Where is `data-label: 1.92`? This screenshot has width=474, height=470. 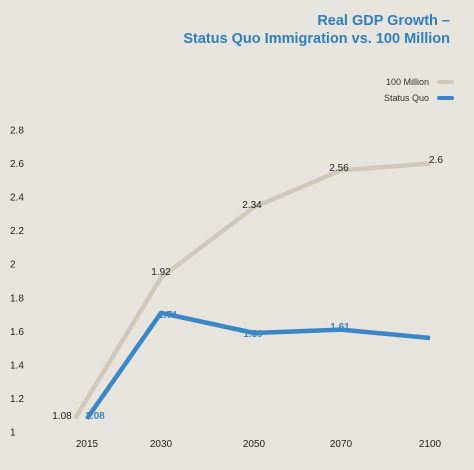
data-label: 1.92 is located at coordinates (161, 272).